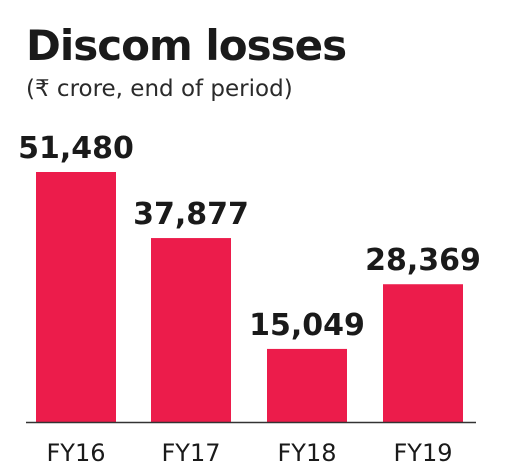  Describe the element at coordinates (191, 330) in the screenshot. I see `bar-fy17` at that location.